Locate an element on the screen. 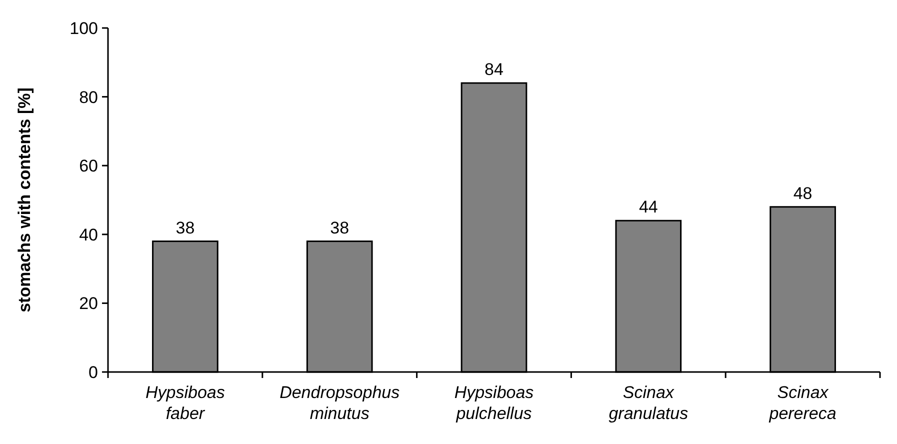  y-tick-label: 60 is located at coordinates (88, 166).